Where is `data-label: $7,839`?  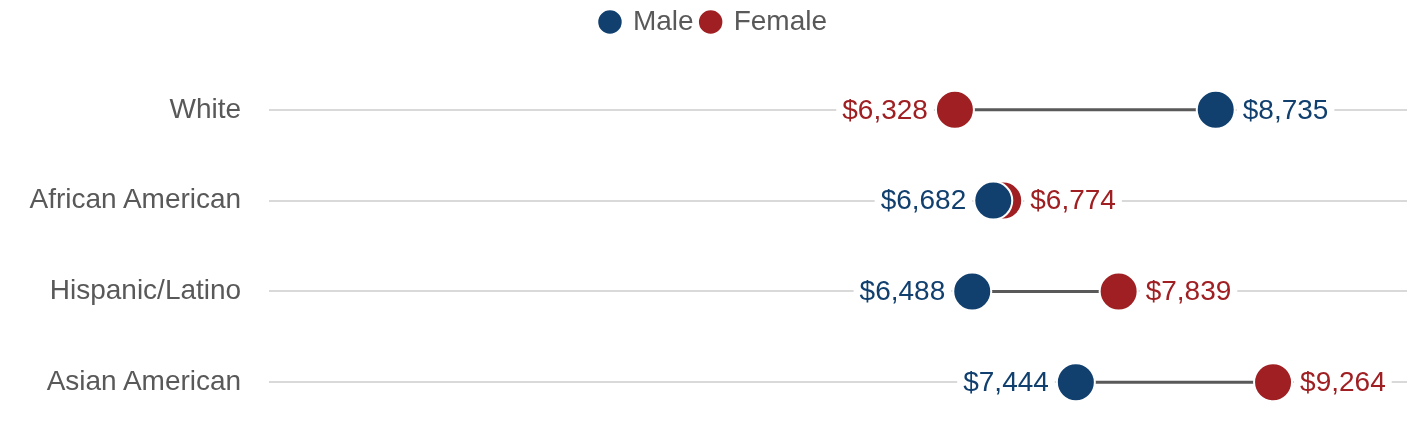 data-label: $7,839 is located at coordinates (1188, 291).